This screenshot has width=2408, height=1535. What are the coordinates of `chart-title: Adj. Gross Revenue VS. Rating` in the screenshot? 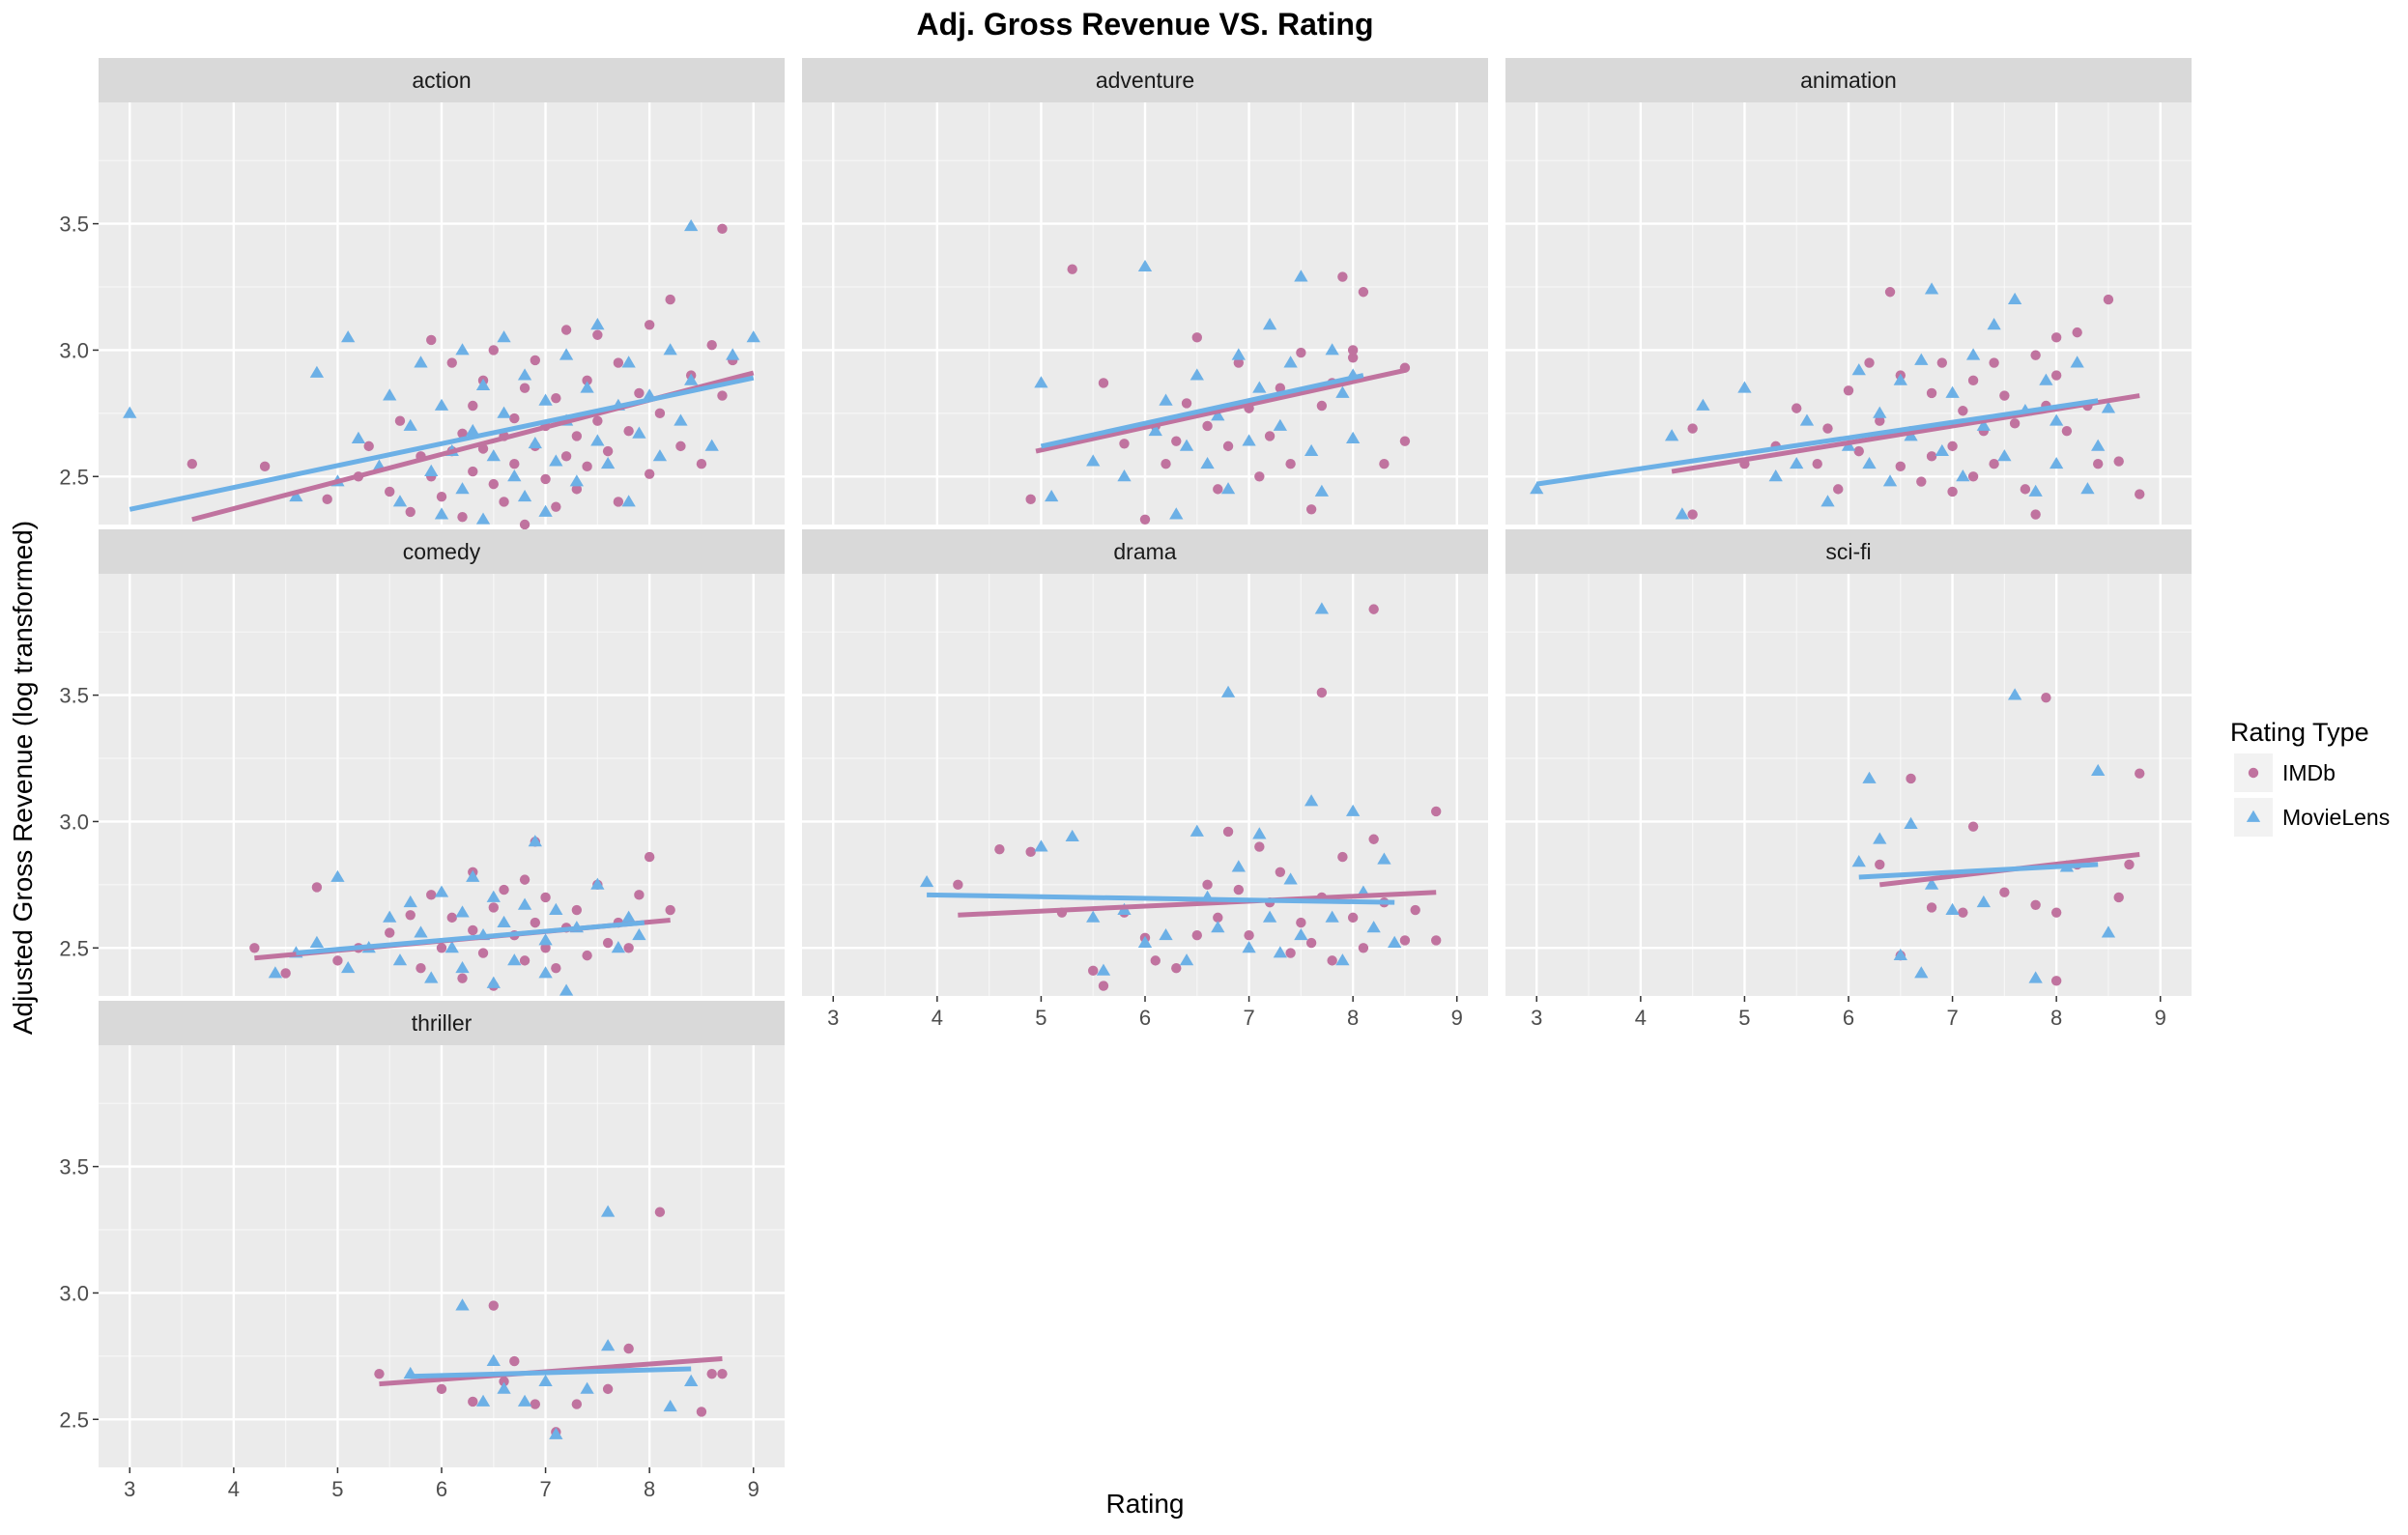 It's located at (1146, 24).